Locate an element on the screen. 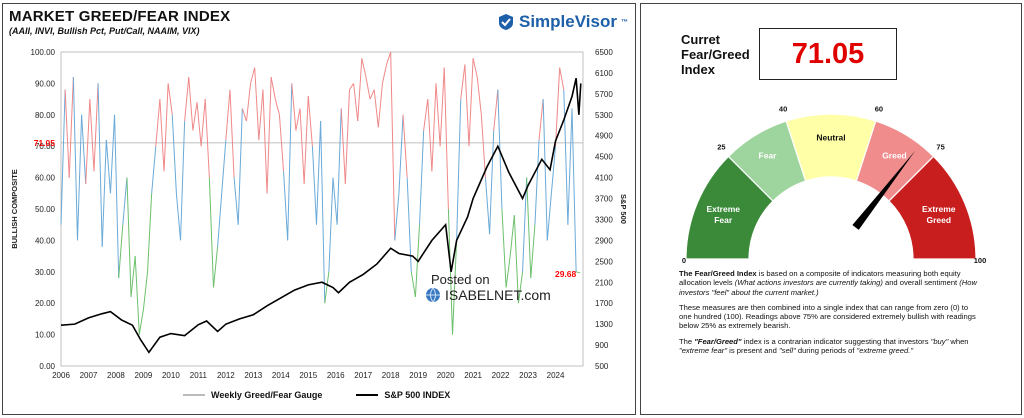 Image resolution: width=1024 pixels, height=418 pixels. desc-p3-i1: "buy" is located at coordinates (939, 341).